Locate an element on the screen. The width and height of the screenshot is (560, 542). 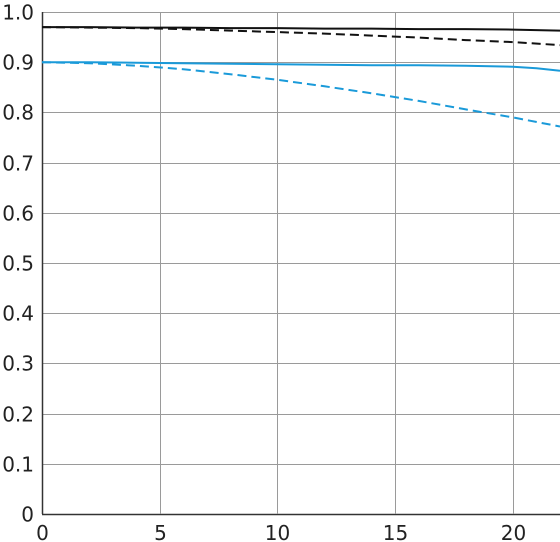
x-tick-label: 10 is located at coordinates (277, 531).